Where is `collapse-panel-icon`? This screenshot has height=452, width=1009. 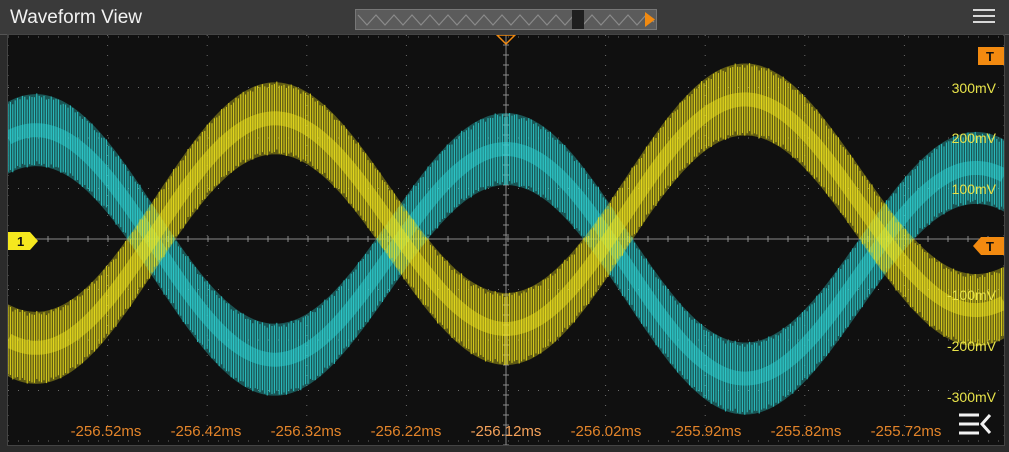
collapse-panel-icon is located at coordinates (975, 424).